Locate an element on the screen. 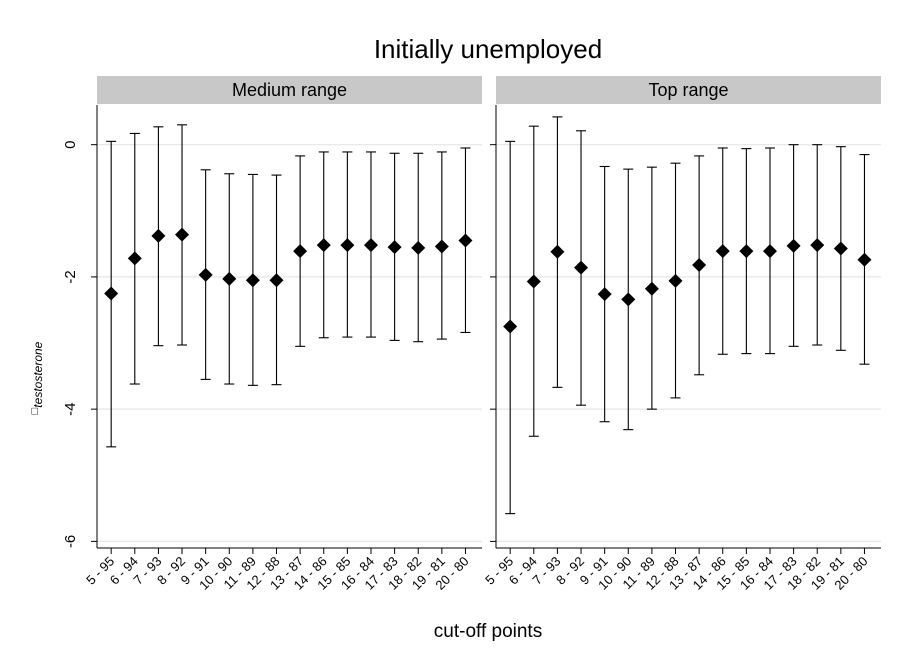 The image size is (902, 668). x-axis-label: cut-off points is located at coordinates (488, 631).